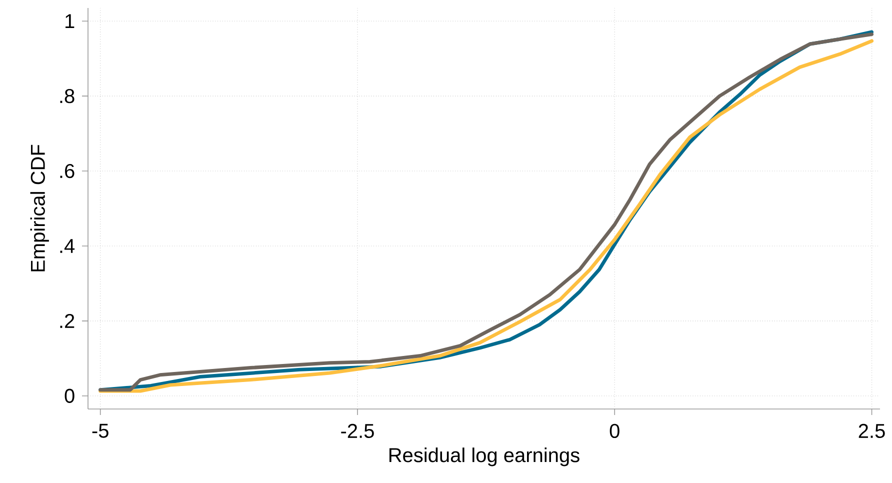 This screenshot has width=892, height=483. Describe the element at coordinates (100, 431) in the screenshot. I see `x-tick-label: -5` at that location.